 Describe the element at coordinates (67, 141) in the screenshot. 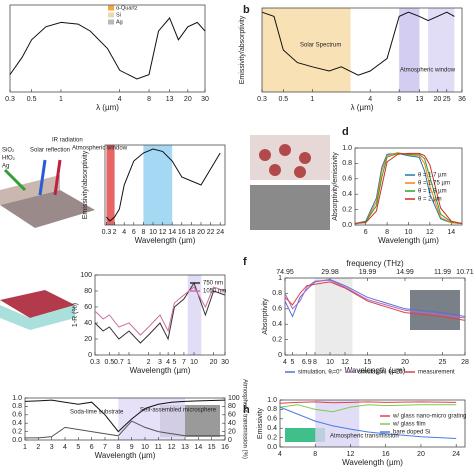

I see `annotation: IR radiation` at that location.